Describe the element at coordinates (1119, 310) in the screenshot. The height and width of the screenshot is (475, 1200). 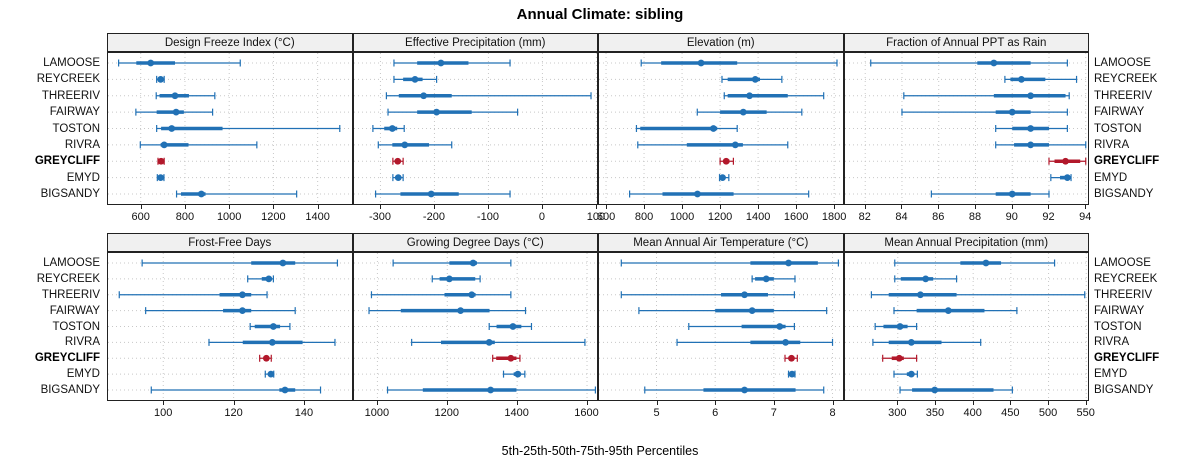
I see `site-label-right: FAIRWAY` at that location.